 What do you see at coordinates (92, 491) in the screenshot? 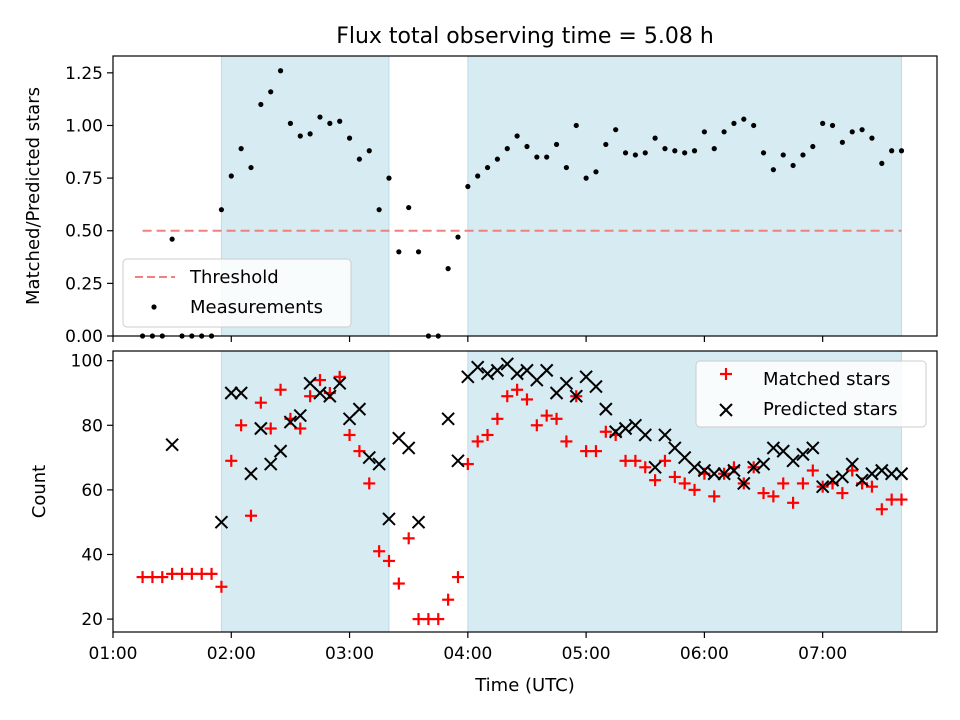
I see `bottom-y-ticks: 20 40 60 80 100` at bounding box center [92, 491].